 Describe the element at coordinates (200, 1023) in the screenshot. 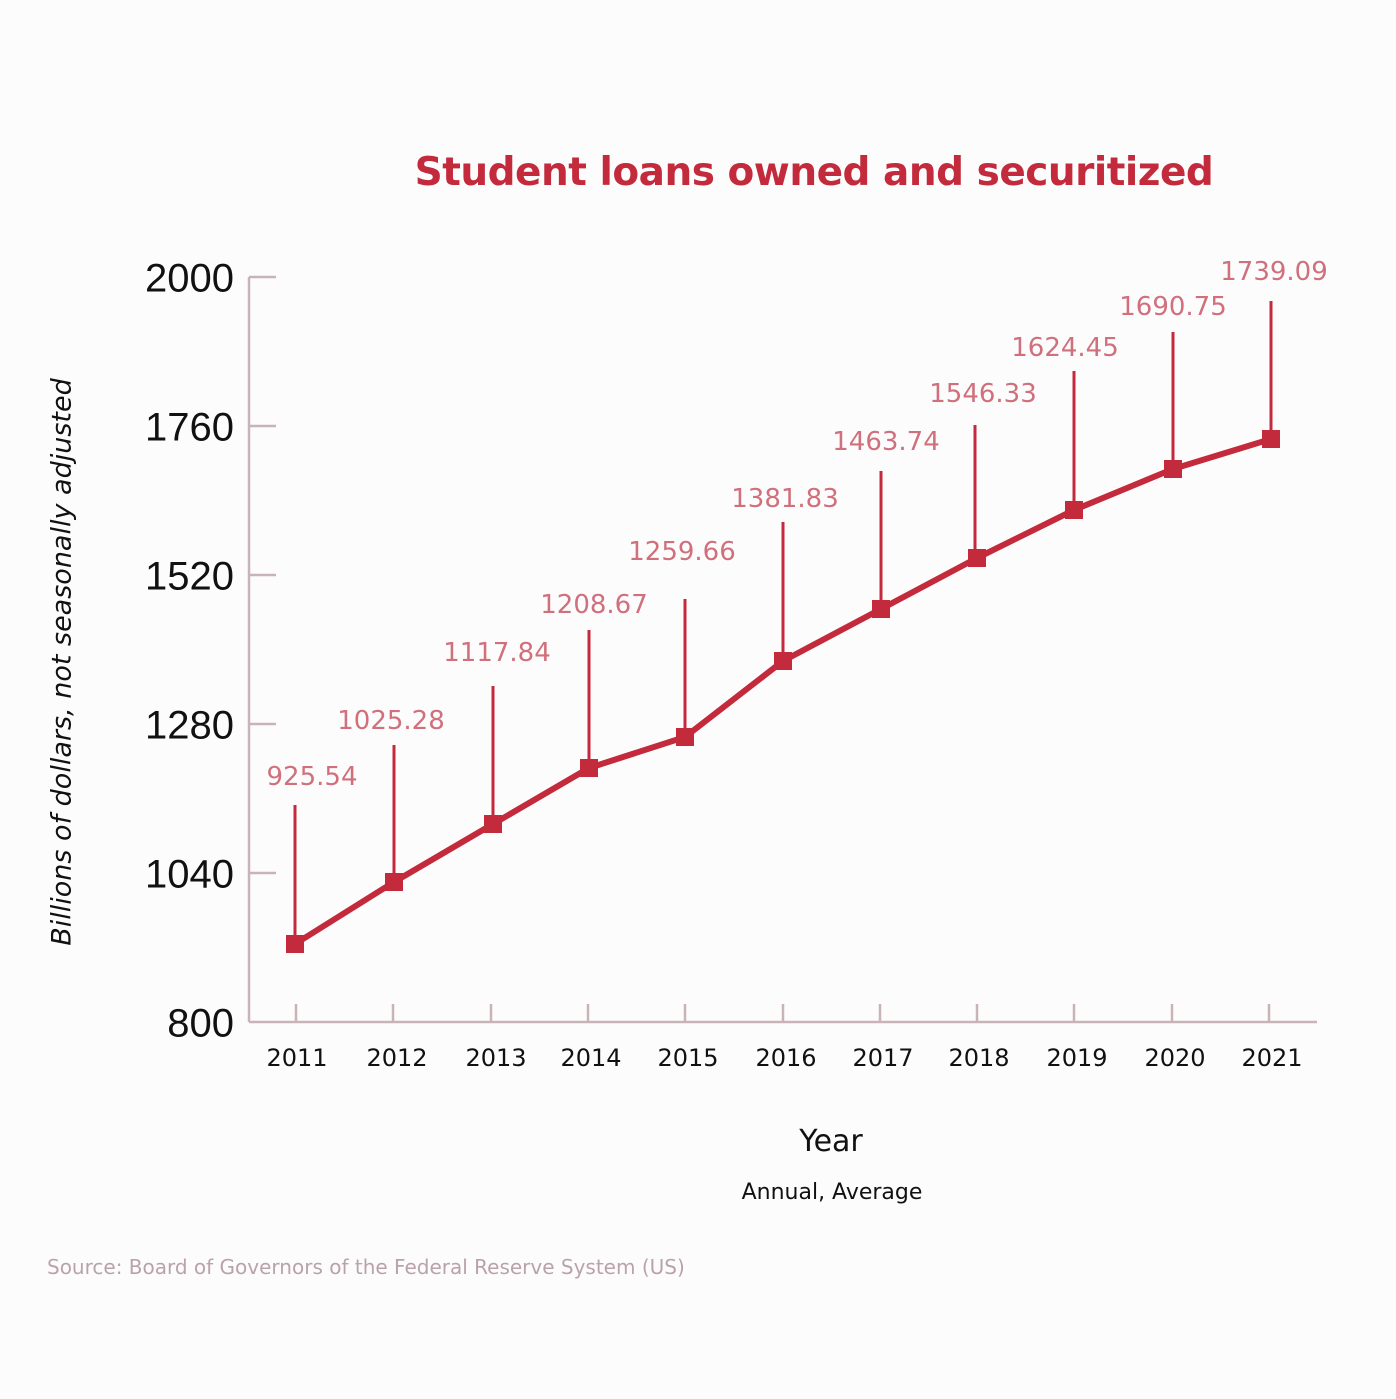

I see `y-tick-label: 800` at that location.